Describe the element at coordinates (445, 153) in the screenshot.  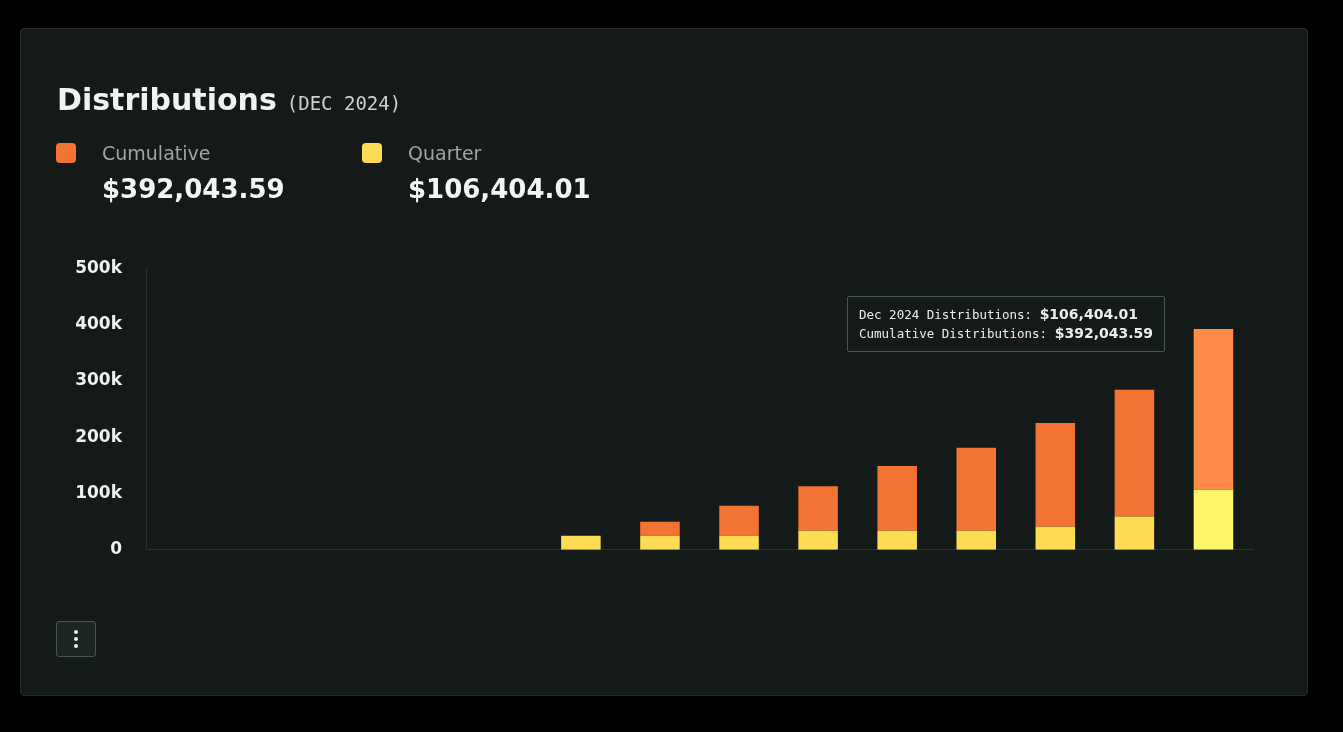
I see `legend-label: Quarter` at that location.